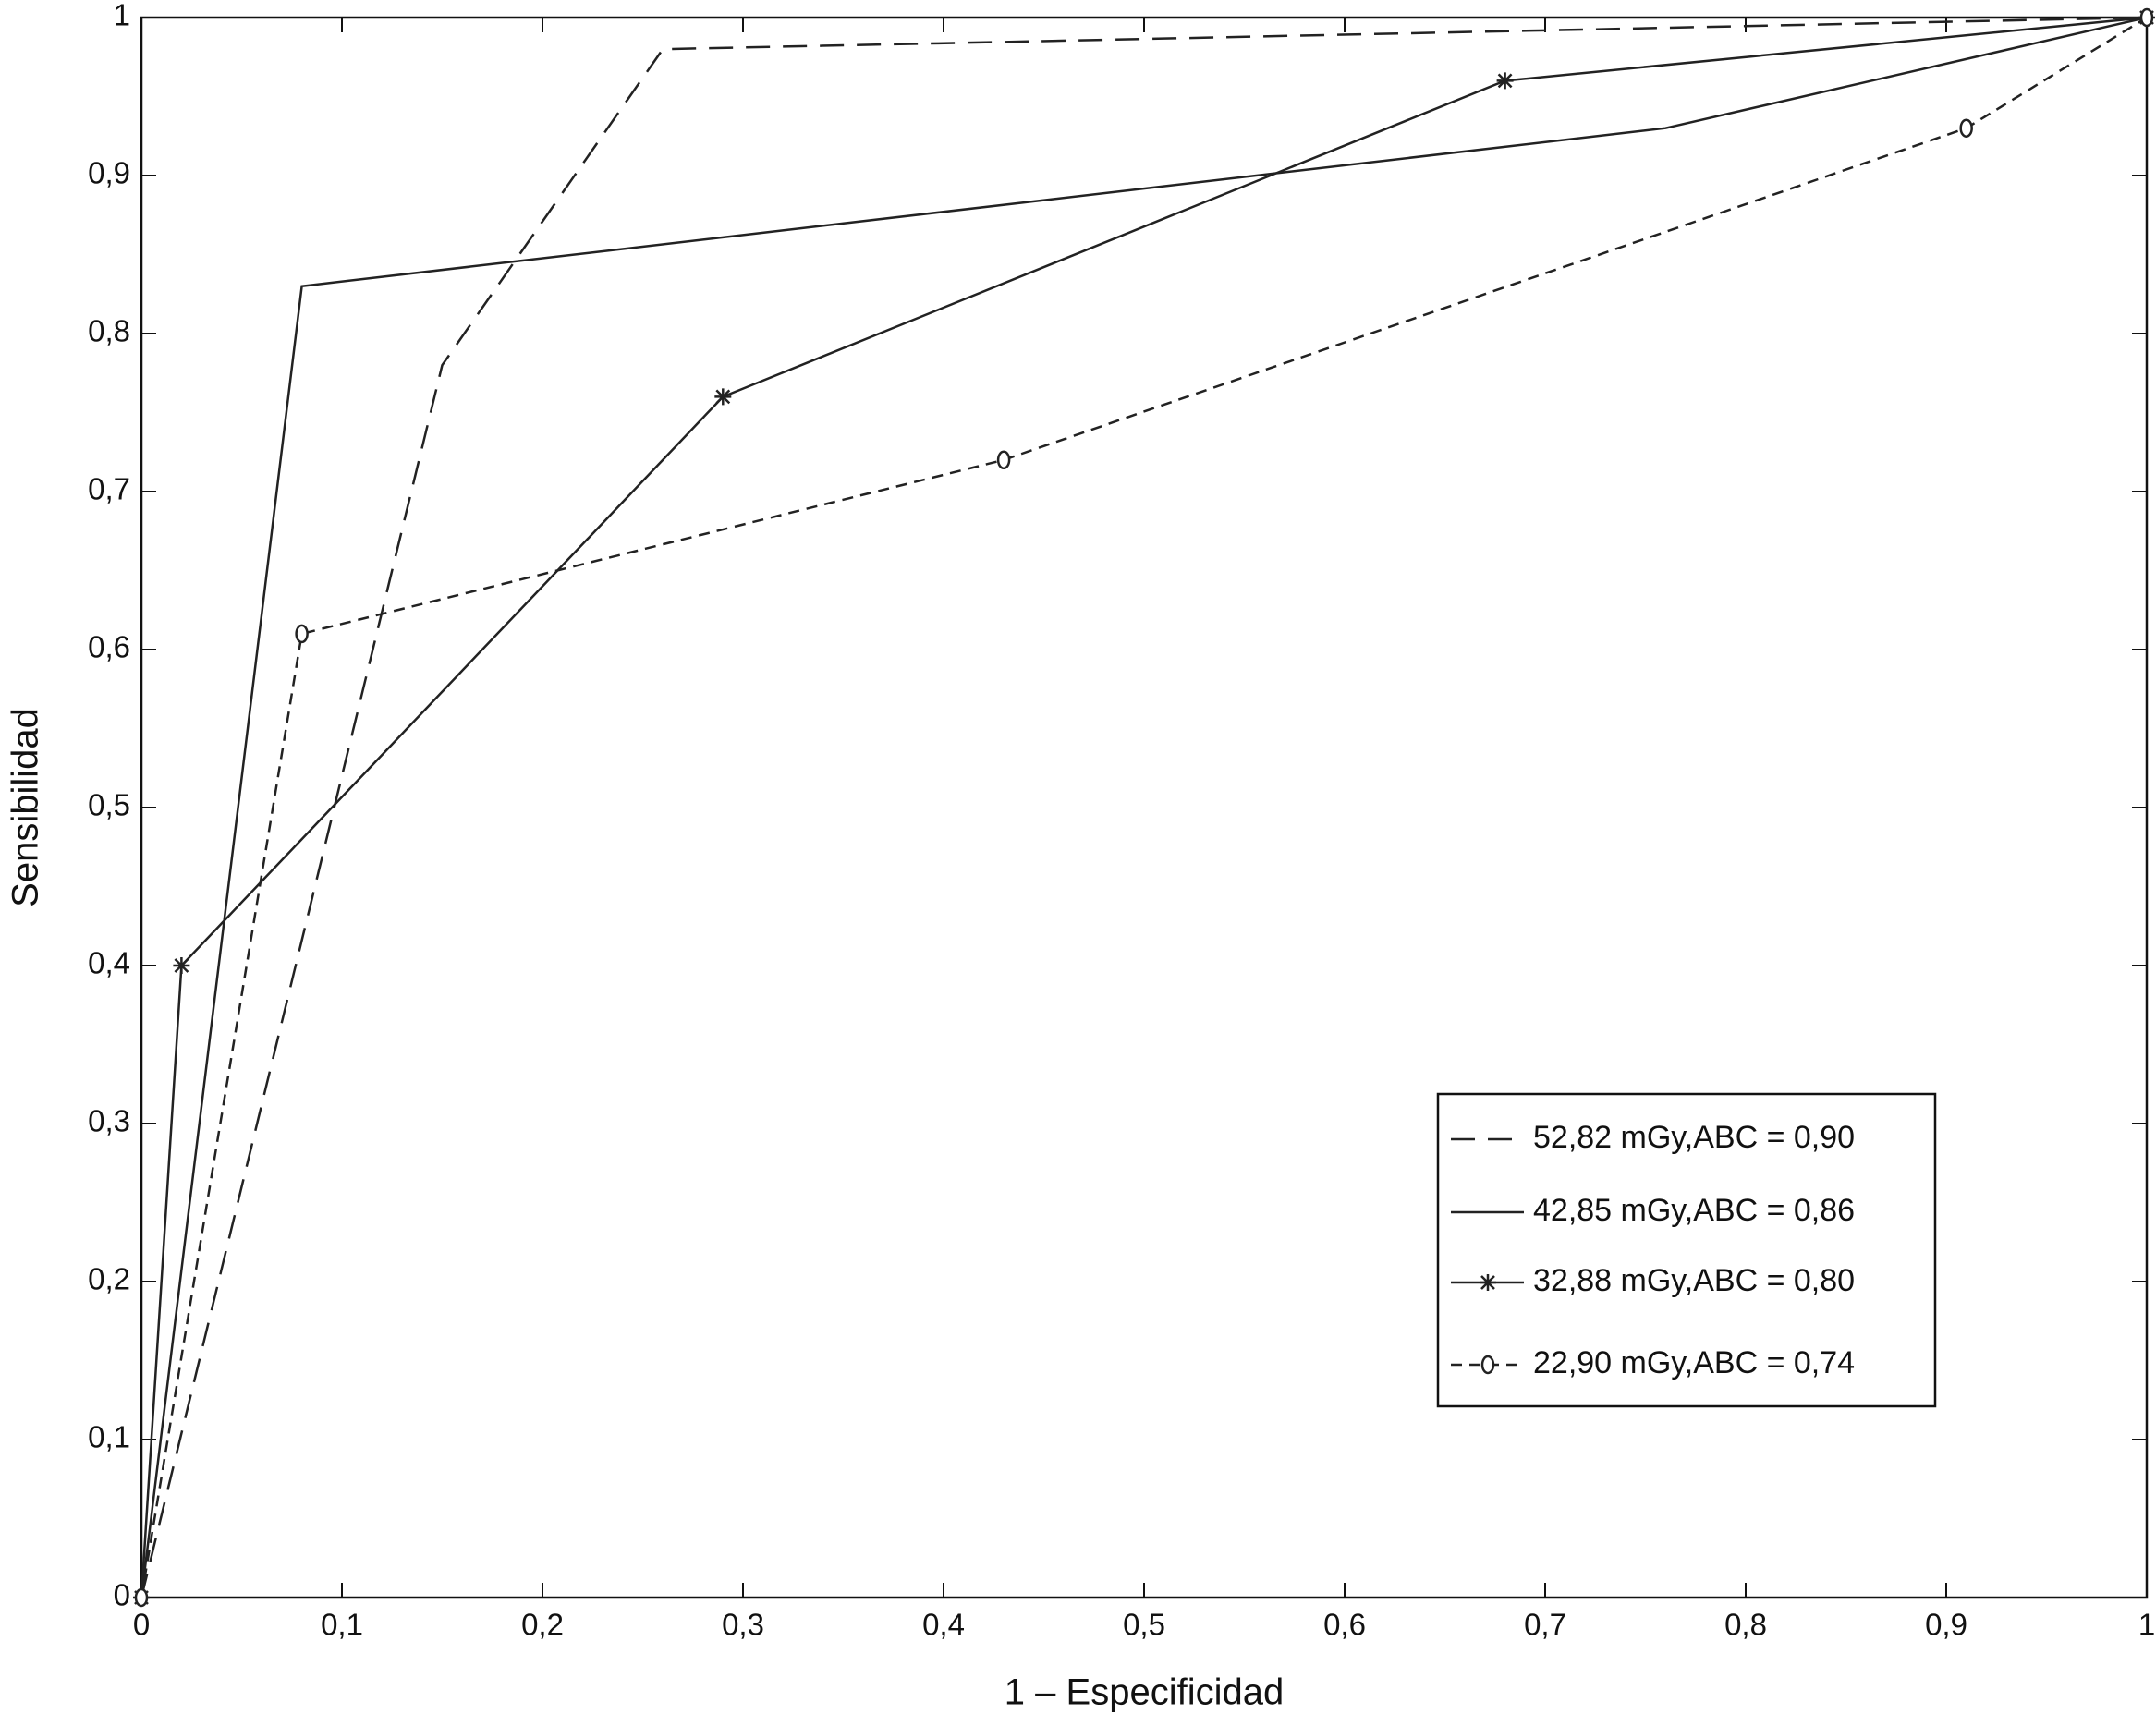  Describe the element at coordinates (122, 16) in the screenshot. I see `y-tick-label: 1` at that location.